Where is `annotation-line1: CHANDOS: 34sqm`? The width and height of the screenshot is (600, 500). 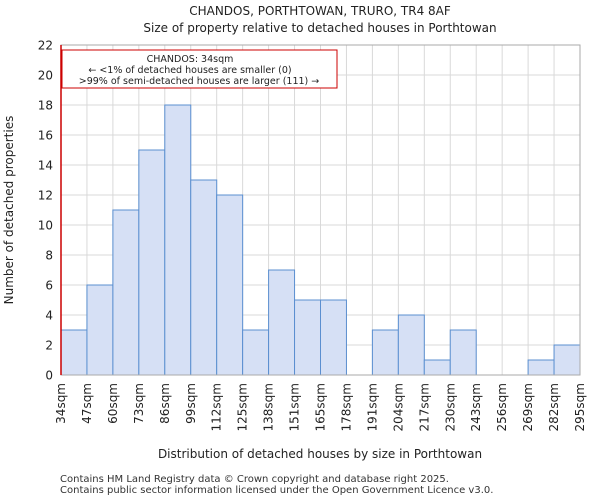 annotation-line1: CHANDOS: 34sqm is located at coordinates (190, 59).